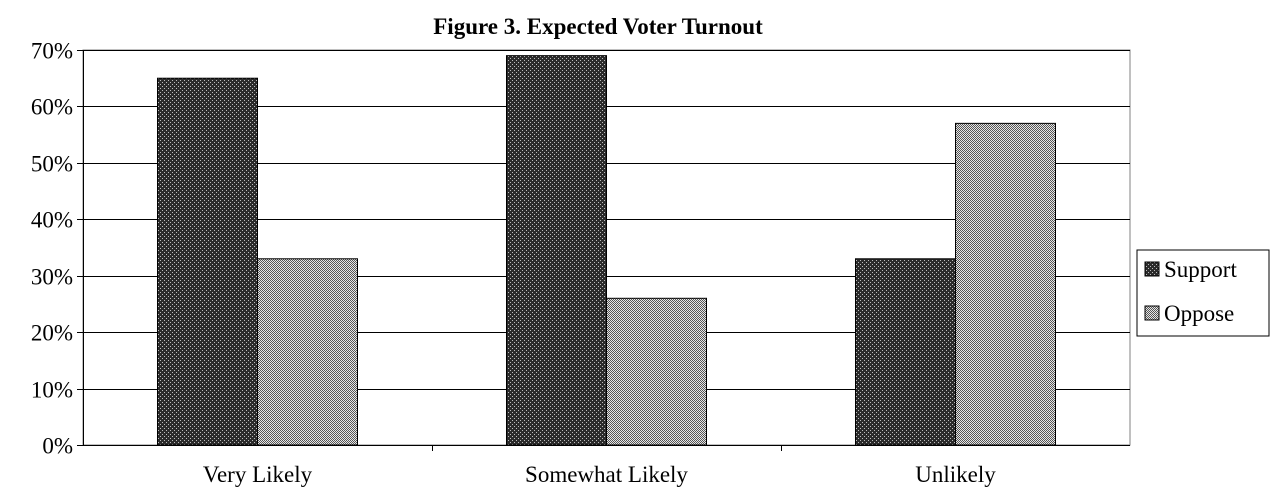 This screenshot has height=496, width=1273. Describe the element at coordinates (955, 474) in the screenshot. I see `x-tick-label: Unlikely` at that location.